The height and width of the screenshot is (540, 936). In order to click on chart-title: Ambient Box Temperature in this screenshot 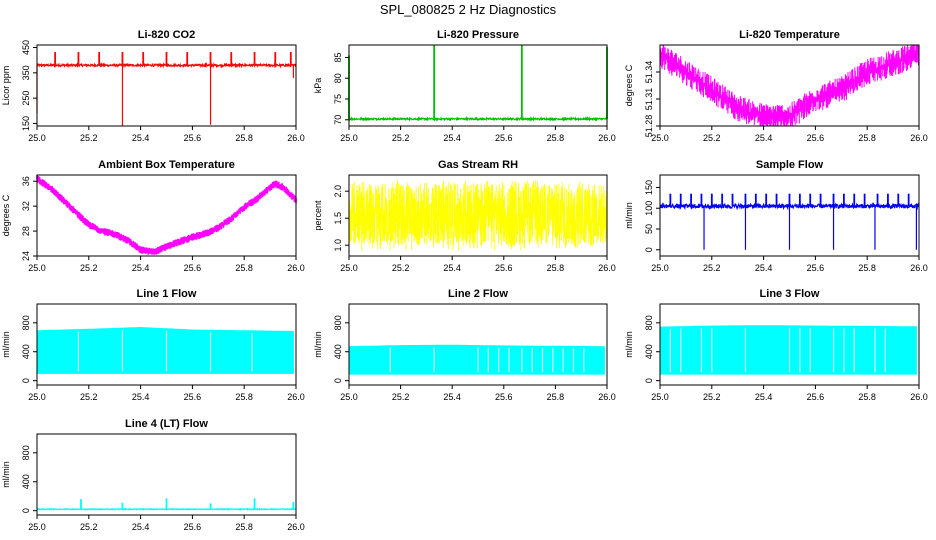, I will do `click(166, 165)`.